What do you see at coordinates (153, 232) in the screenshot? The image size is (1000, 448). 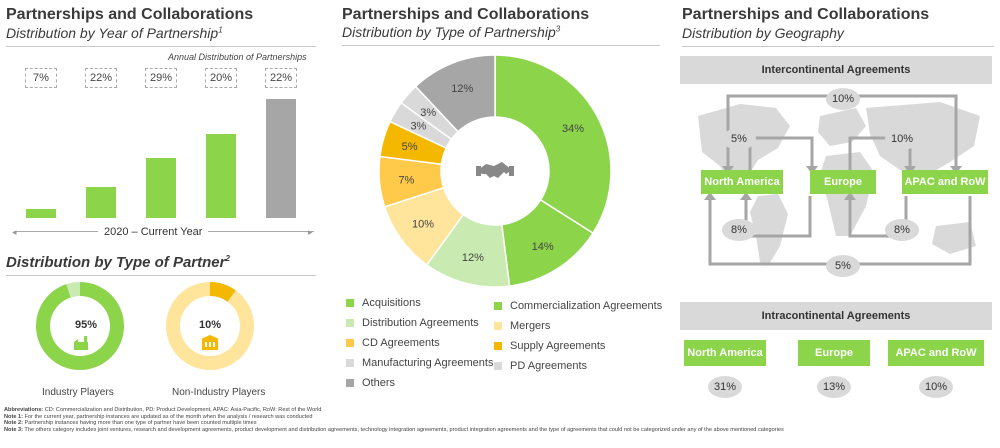 I see `bar-axis-label: 2020 – Current Year` at bounding box center [153, 232].